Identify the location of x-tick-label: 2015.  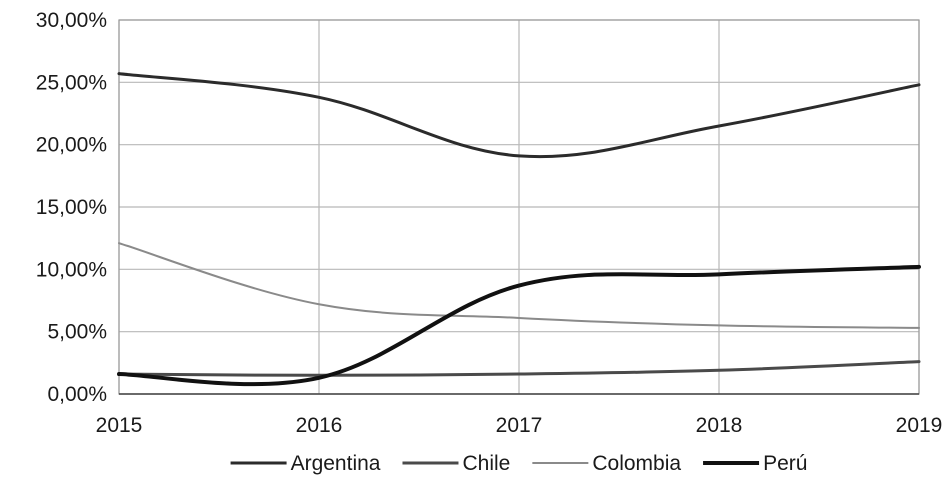
(119, 425).